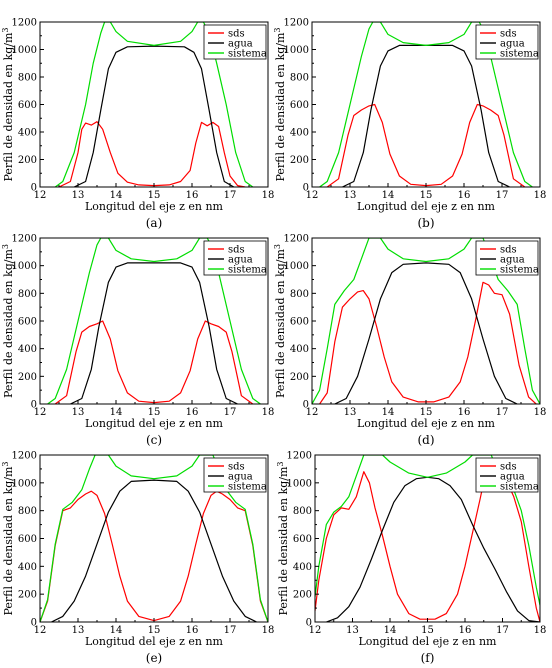 The height and width of the screenshot is (668, 552). What do you see at coordinates (154, 223) in the screenshot?
I see `panel-caption: (a)` at bounding box center [154, 223].